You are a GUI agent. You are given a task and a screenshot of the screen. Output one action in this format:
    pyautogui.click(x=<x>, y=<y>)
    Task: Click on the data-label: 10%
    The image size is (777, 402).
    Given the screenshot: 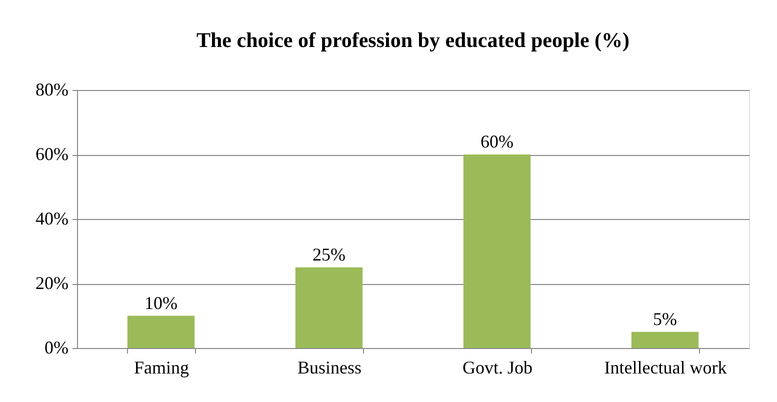 What is the action you would take?
    pyautogui.click(x=161, y=302)
    